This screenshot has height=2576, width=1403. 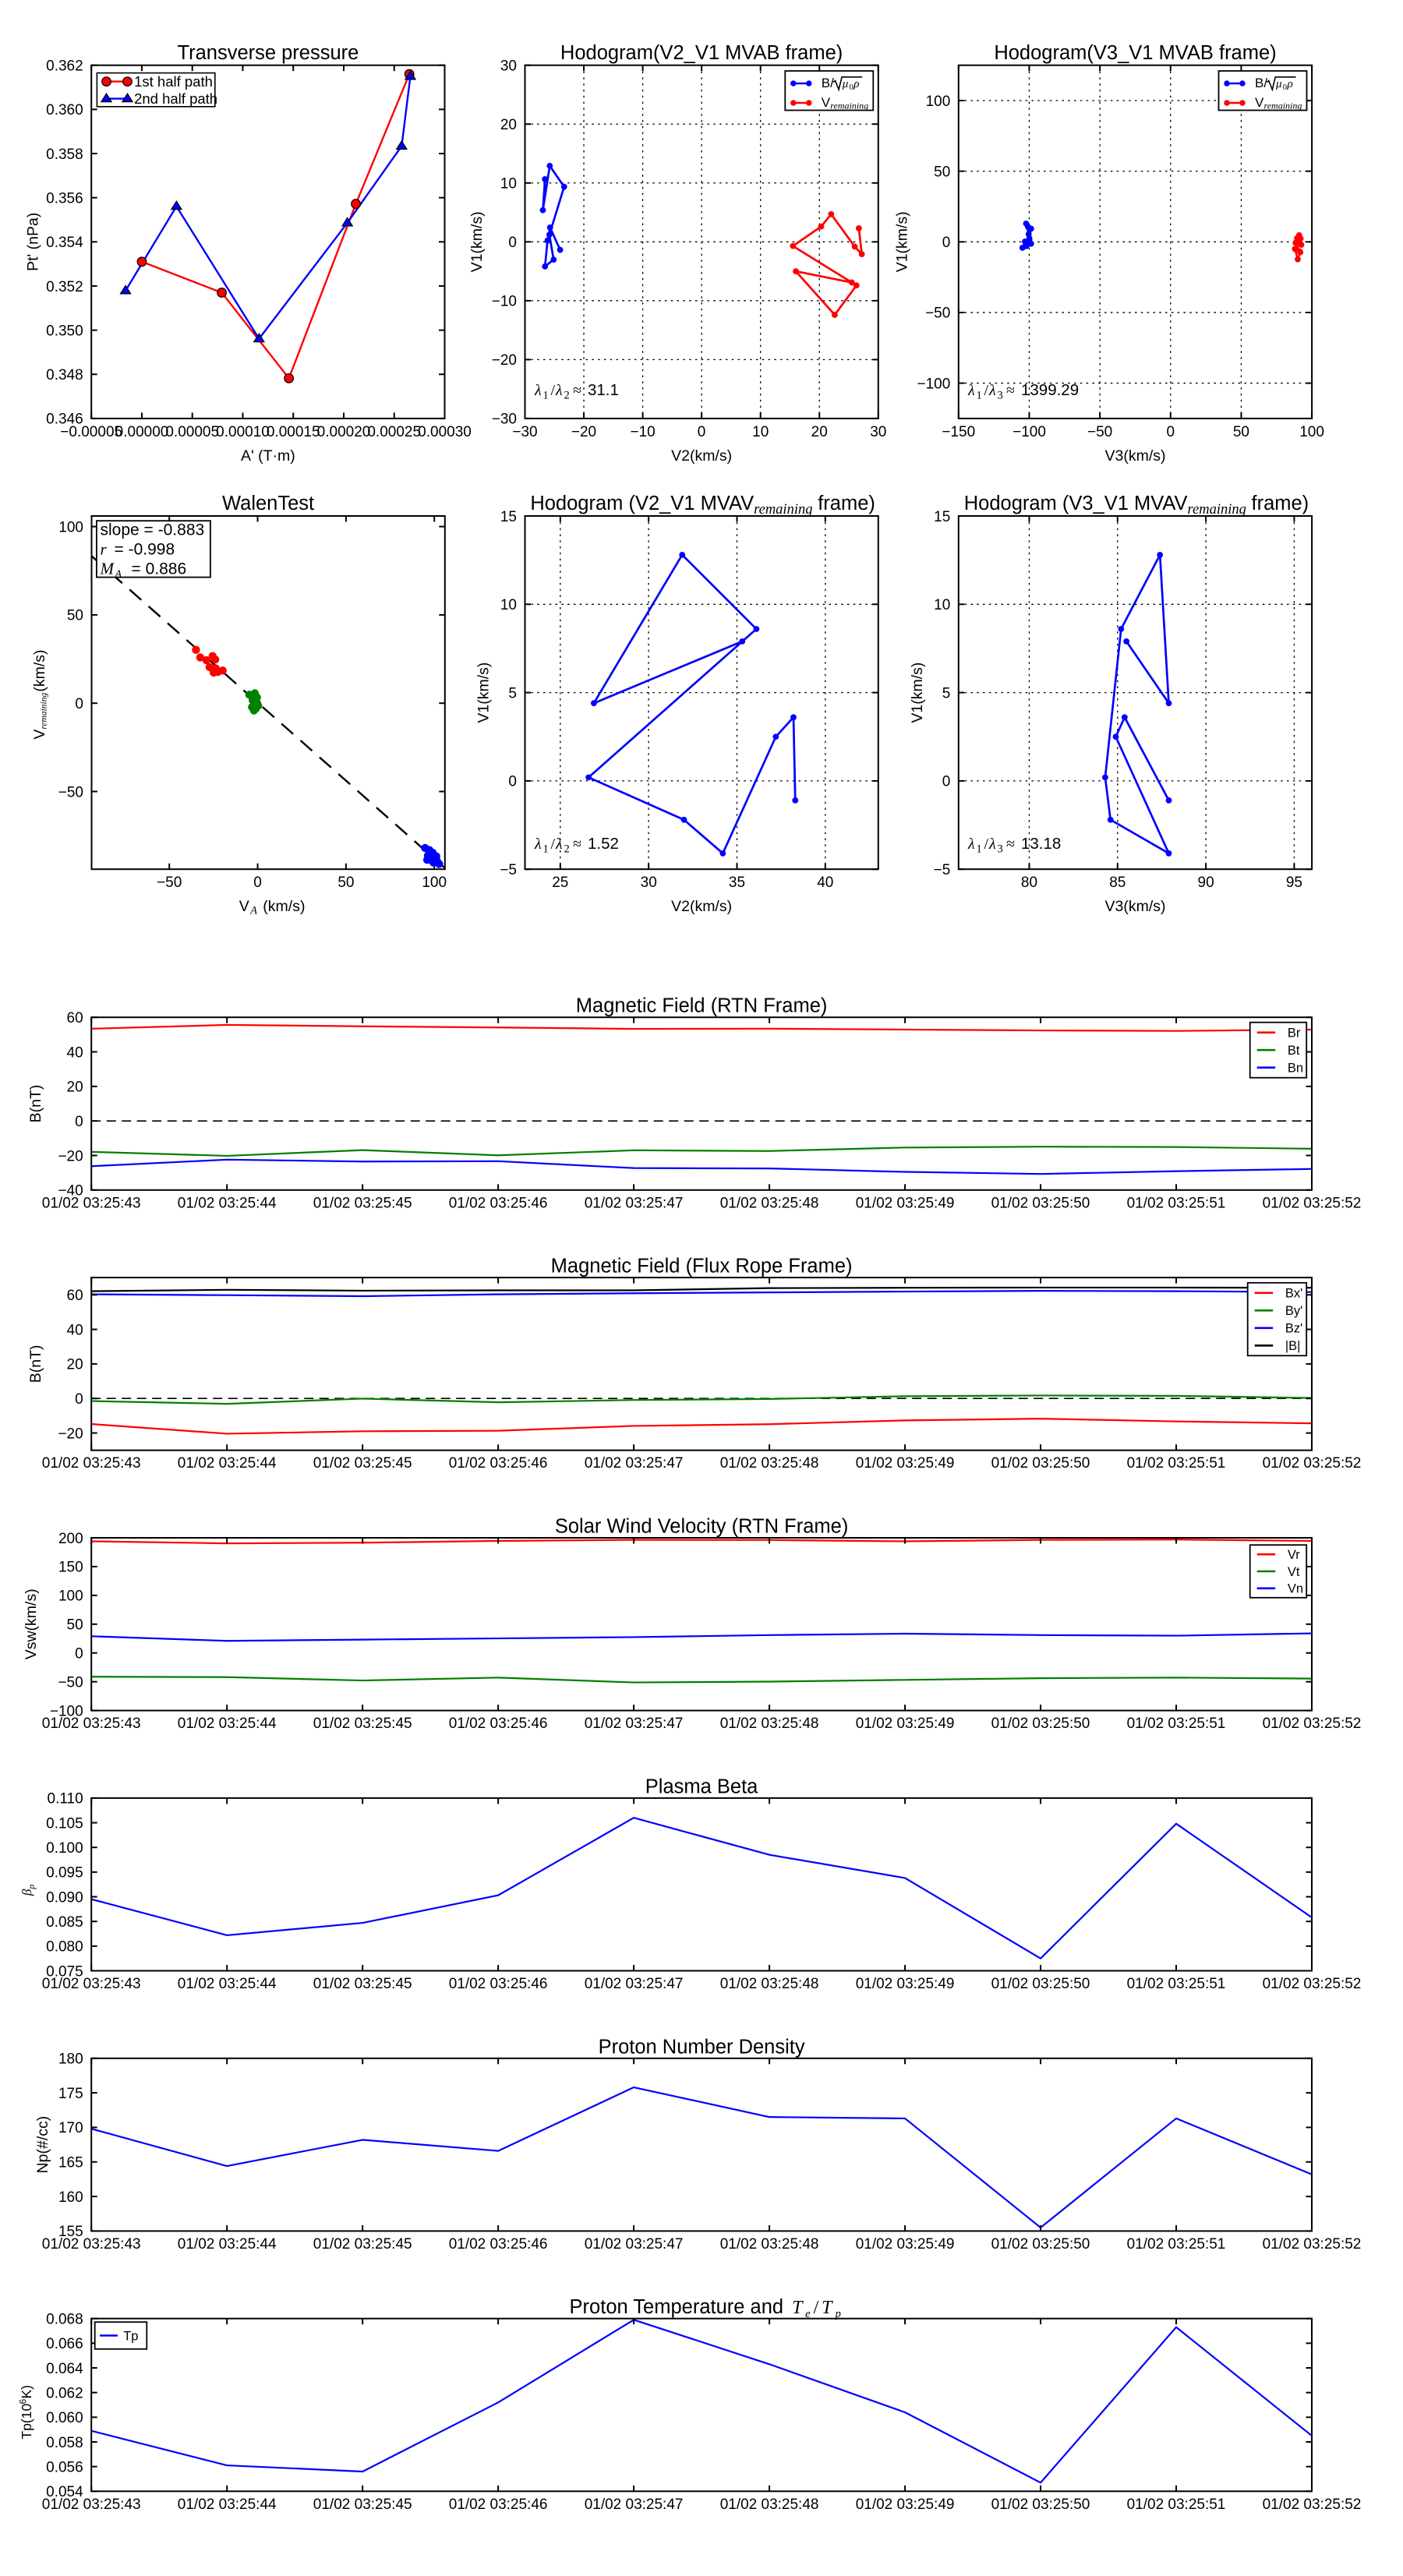 I want to click on svg-text: 01/02 03:25:50, so click(x=1040, y=2504).